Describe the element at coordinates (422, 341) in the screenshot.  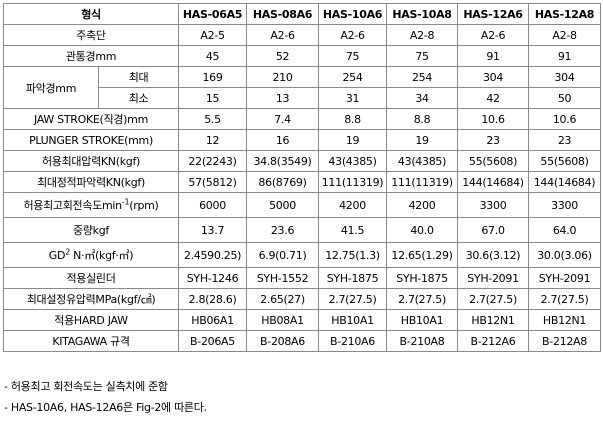
I see `table-cell: B-210A8` at that location.